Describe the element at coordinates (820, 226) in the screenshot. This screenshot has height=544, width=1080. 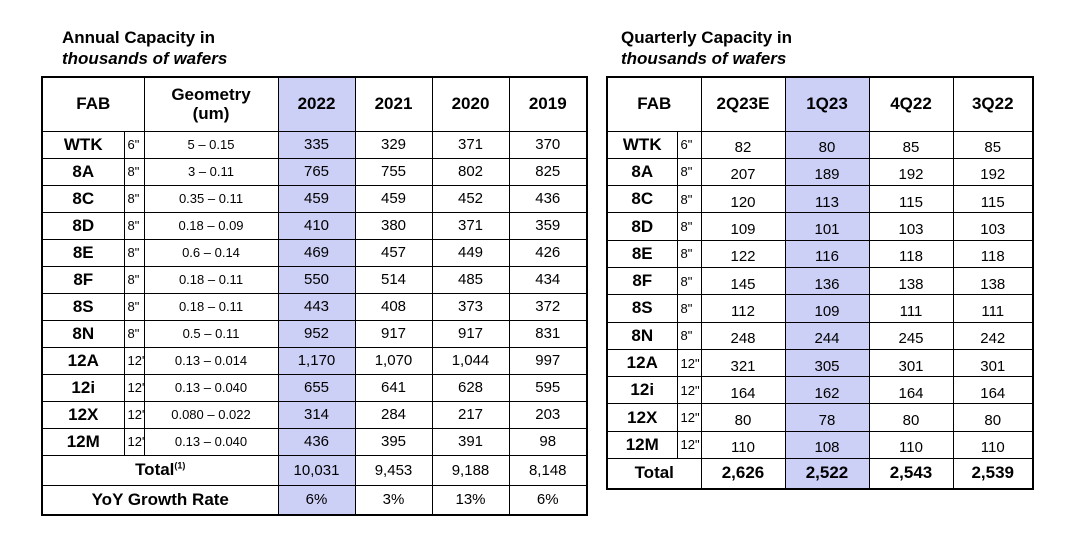
I see `quarterly-table-row: 8D 8" 109 101 103 103` at that location.